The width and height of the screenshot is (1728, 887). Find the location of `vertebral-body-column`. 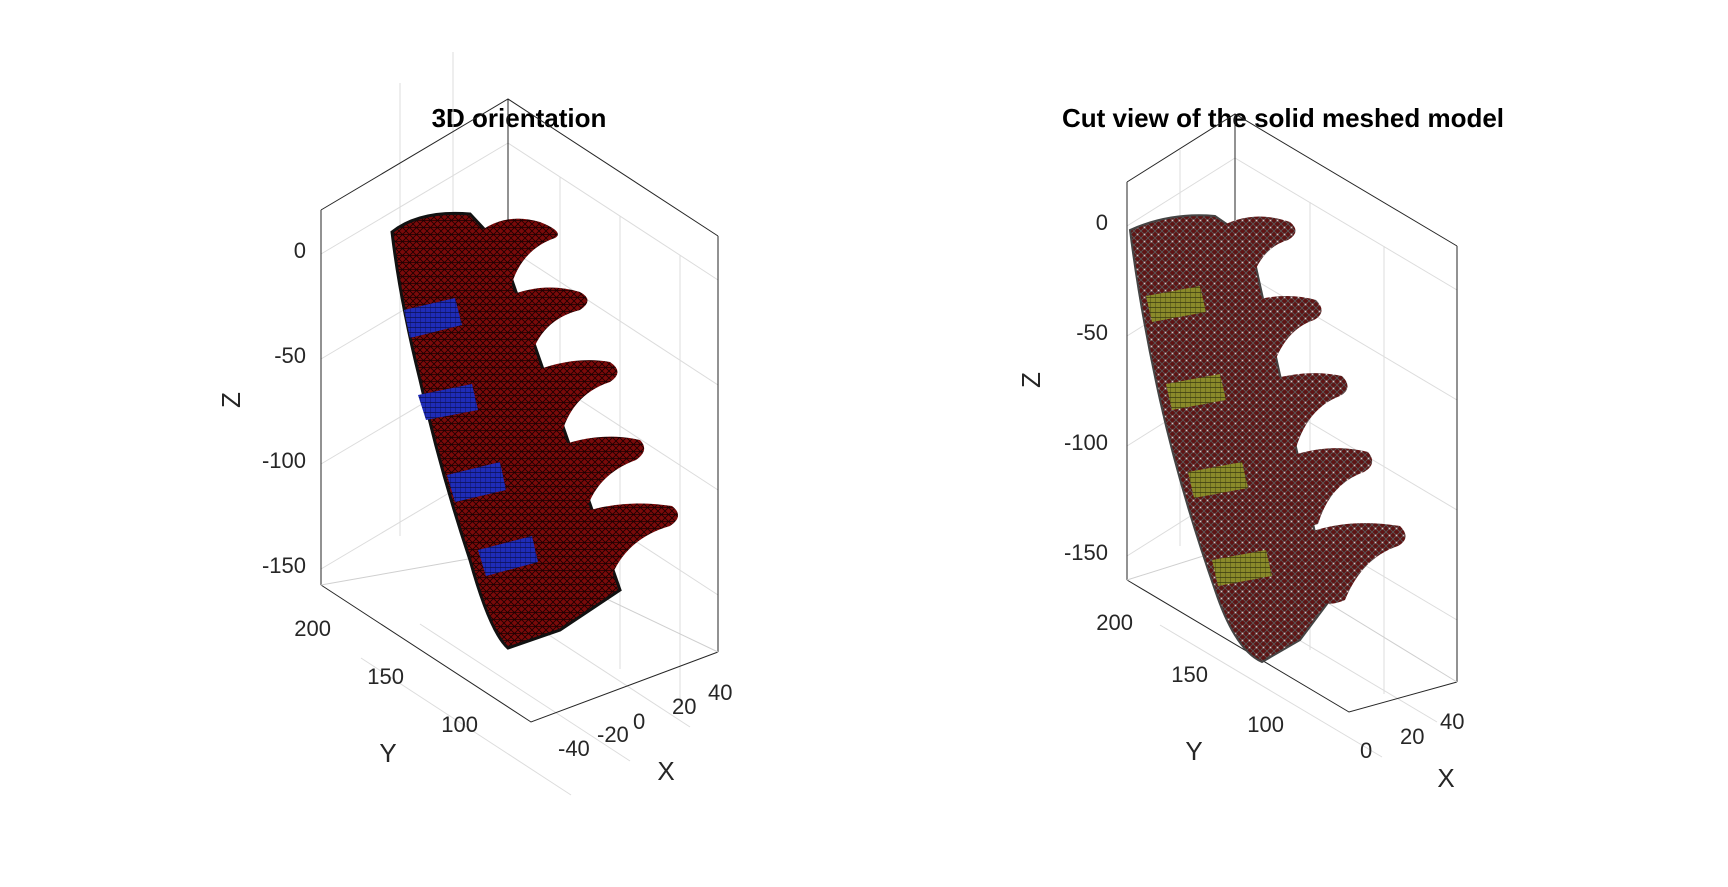

vertebral-body-column is located at coordinates (1230, 439).